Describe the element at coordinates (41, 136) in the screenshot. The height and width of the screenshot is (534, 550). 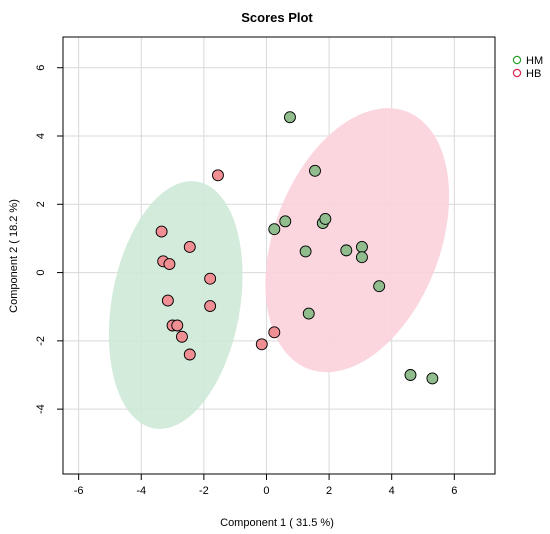
I see `y-tick-label: 4` at that location.